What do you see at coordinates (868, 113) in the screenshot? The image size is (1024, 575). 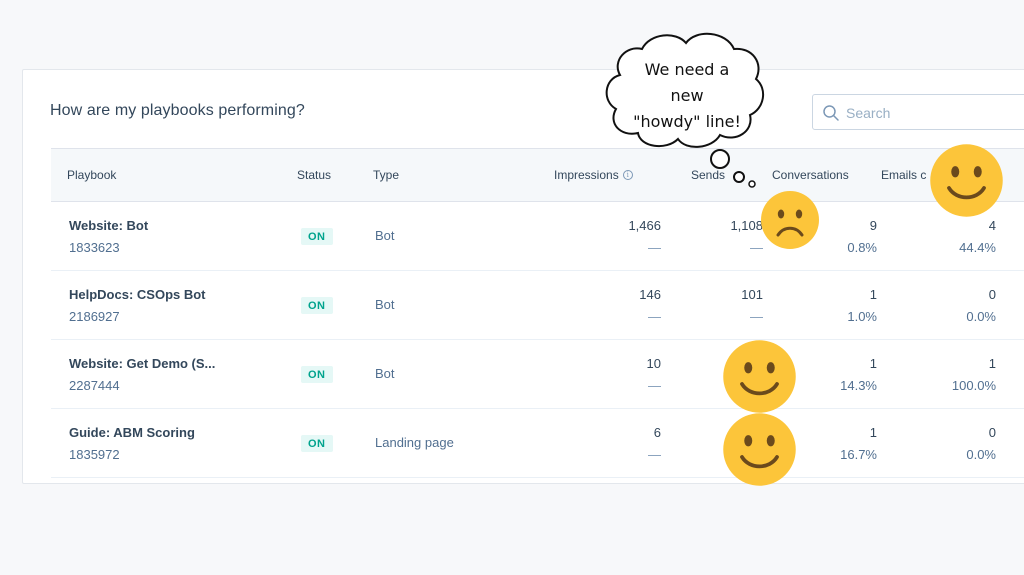 I see `search-placeholder: Search` at bounding box center [868, 113].